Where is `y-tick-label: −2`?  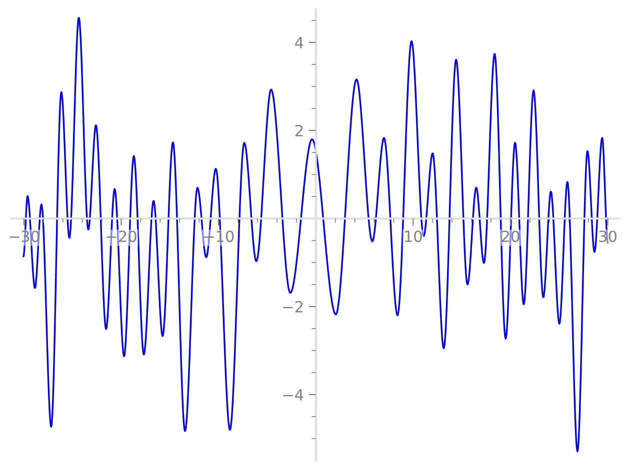 y-tick-label: −2 is located at coordinates (293, 306).